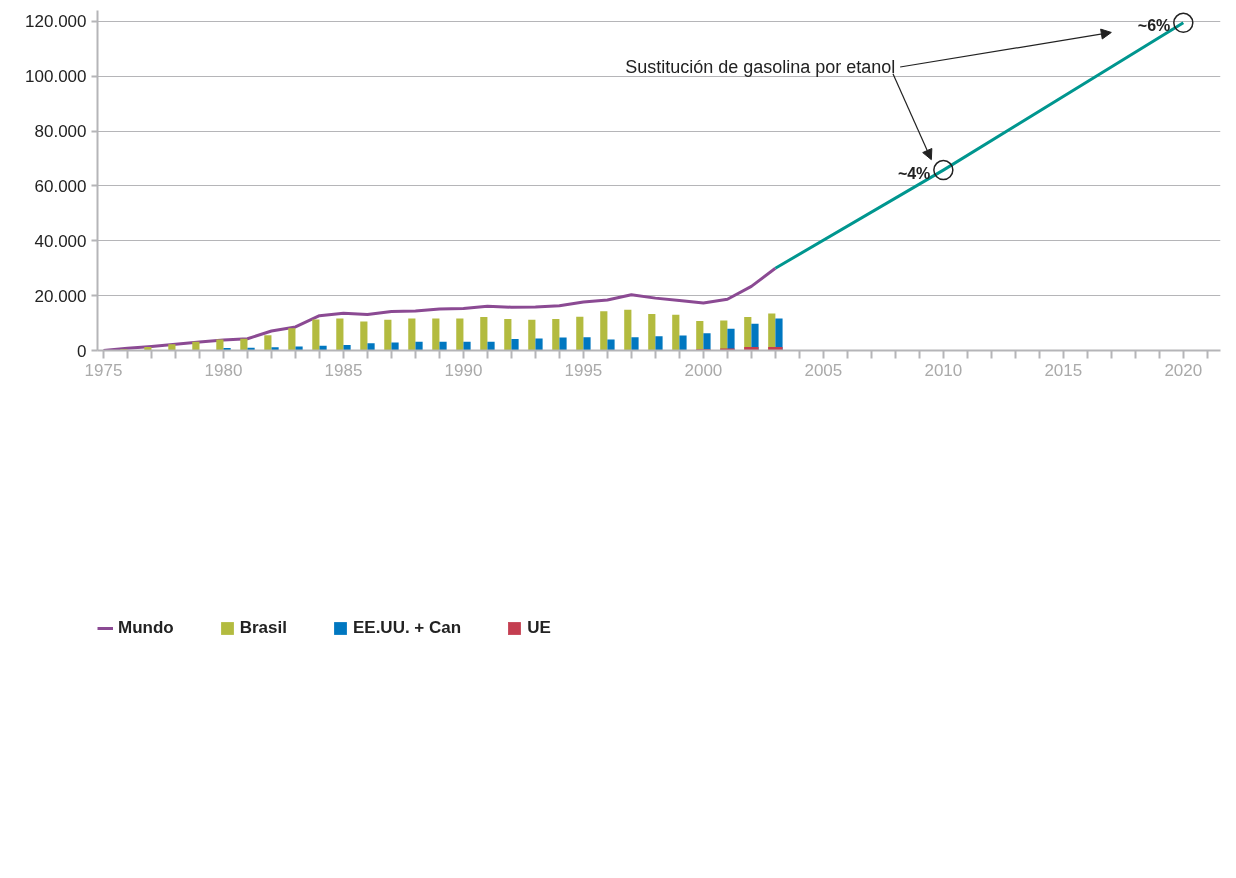 This screenshot has width=1236, height=878. Describe the element at coordinates (146, 628) in the screenshot. I see `legend-label: Mundo` at that location.